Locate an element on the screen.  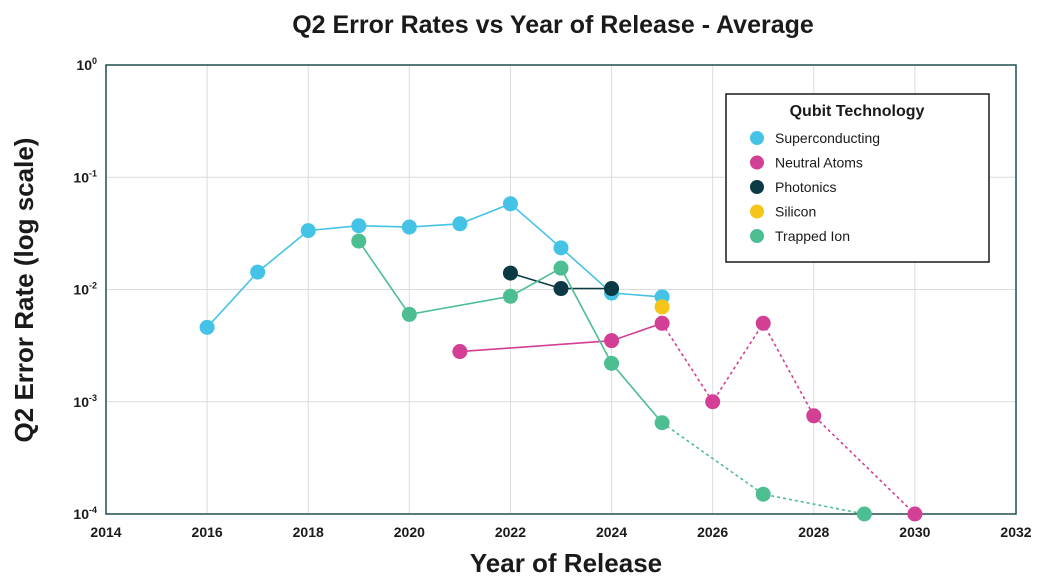
trapped-ion-line is located at coordinates (510, 332).